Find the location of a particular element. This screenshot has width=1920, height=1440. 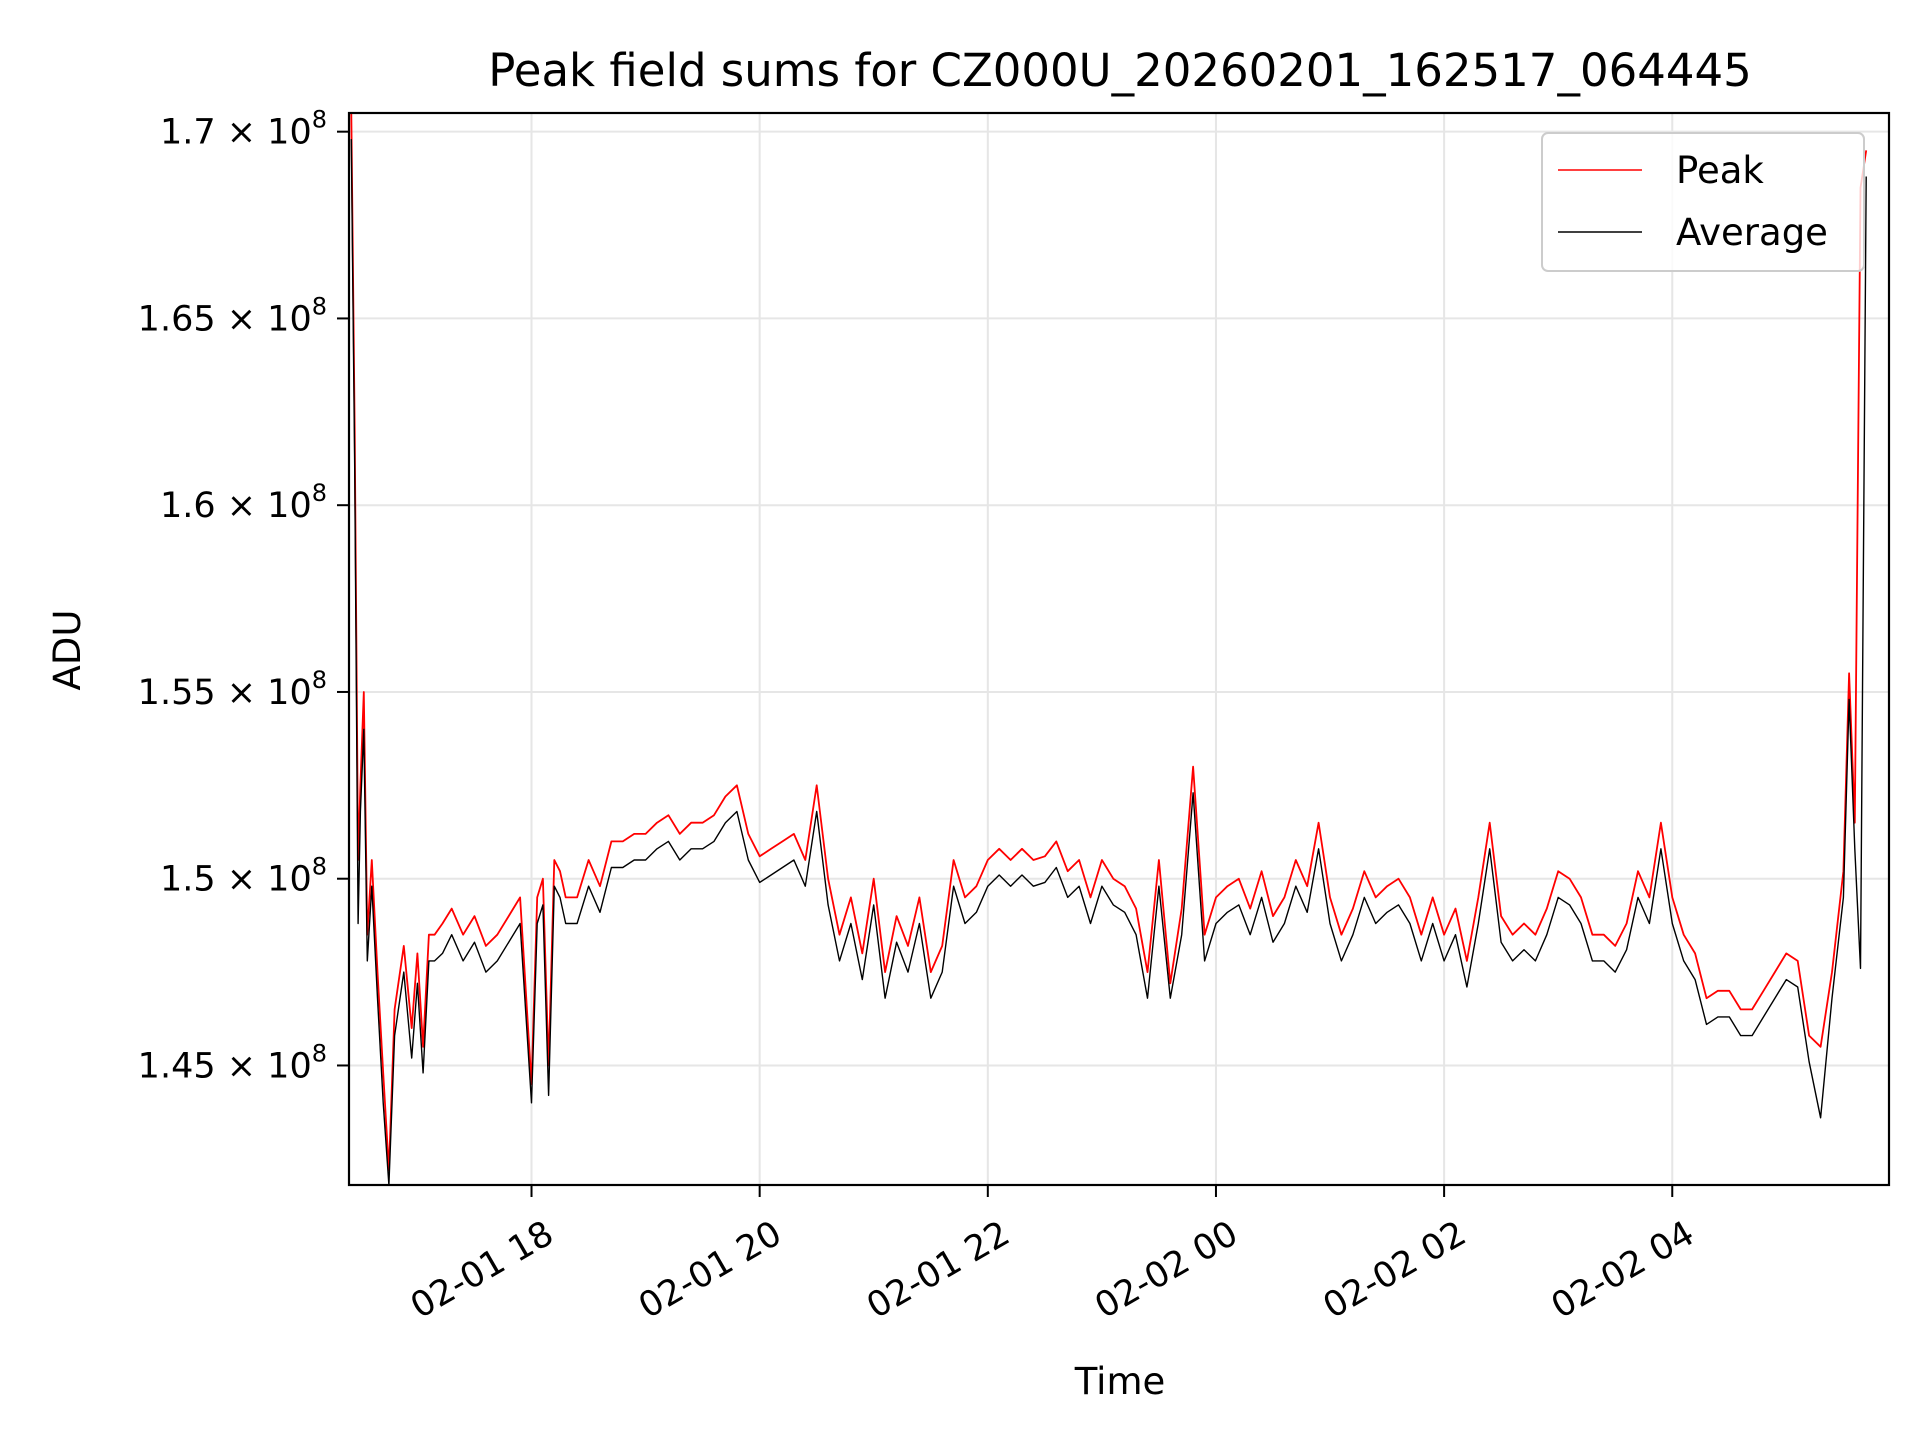

legend-box is located at coordinates (1703, 202).